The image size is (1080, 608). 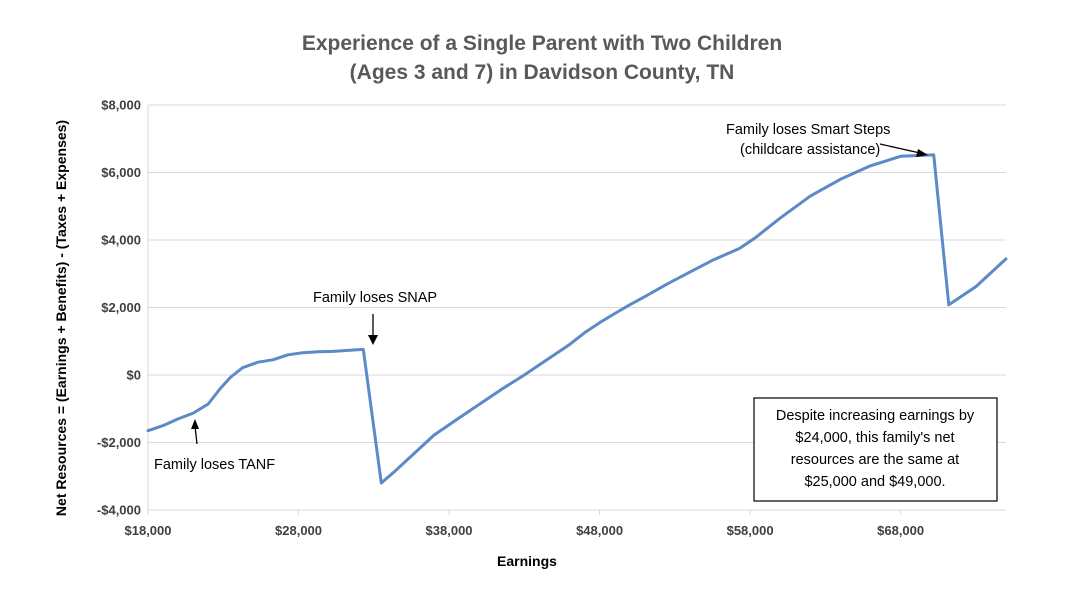 I want to click on x-tick-label: $18,000, so click(x=148, y=530).